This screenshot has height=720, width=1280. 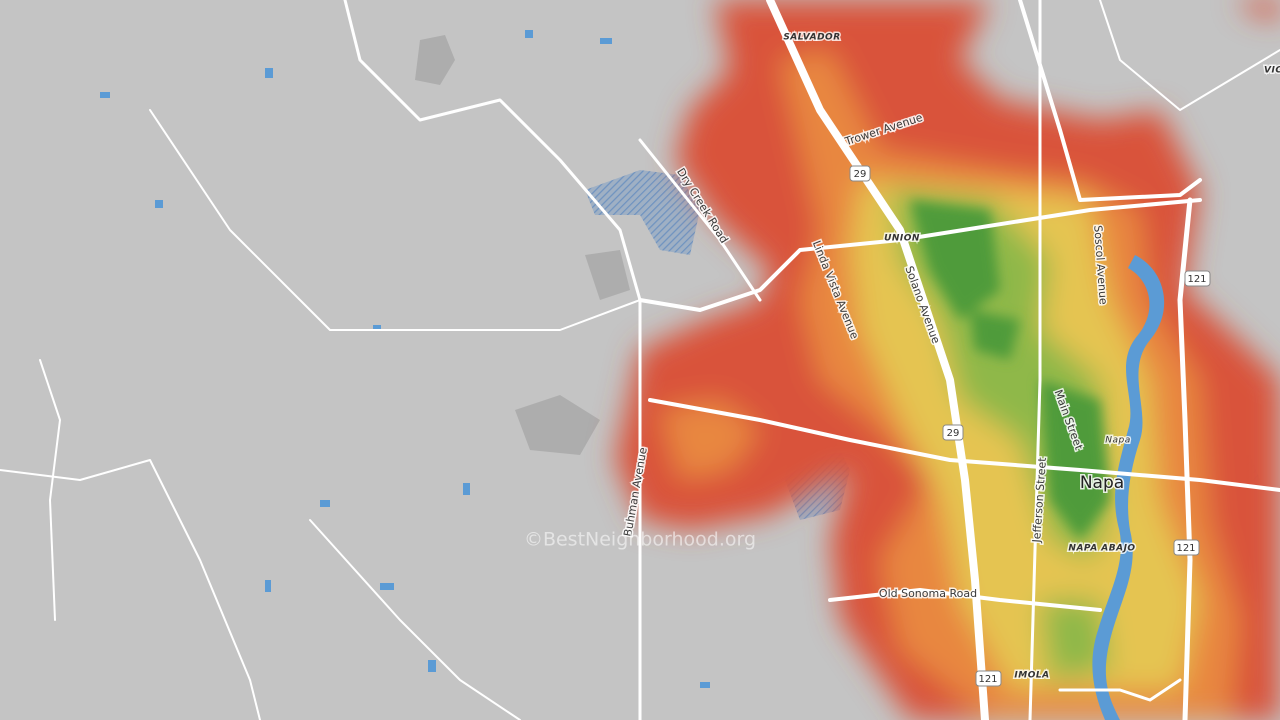 What do you see at coordinates (928, 593) in the screenshot?
I see `street-label: Old Sonoma Road` at bounding box center [928, 593].